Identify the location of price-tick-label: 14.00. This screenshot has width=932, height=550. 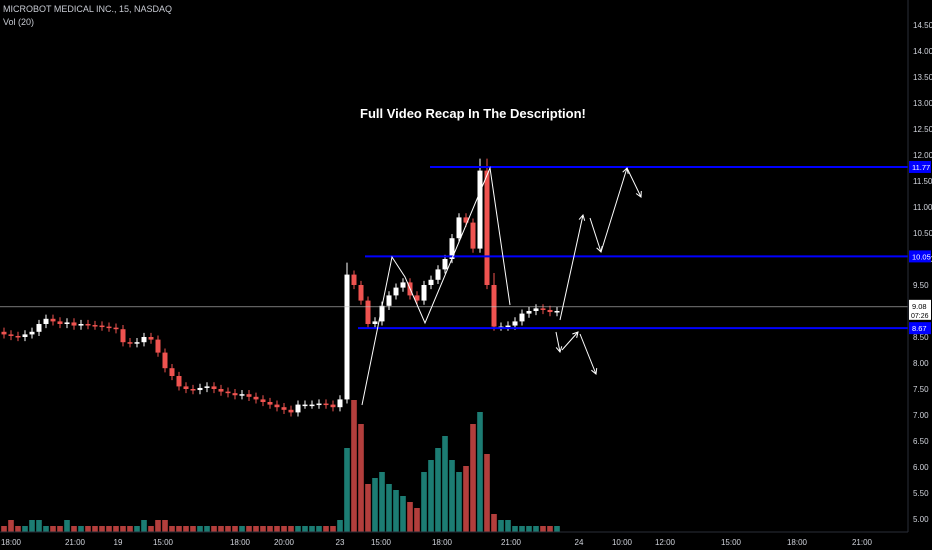
(922, 51).